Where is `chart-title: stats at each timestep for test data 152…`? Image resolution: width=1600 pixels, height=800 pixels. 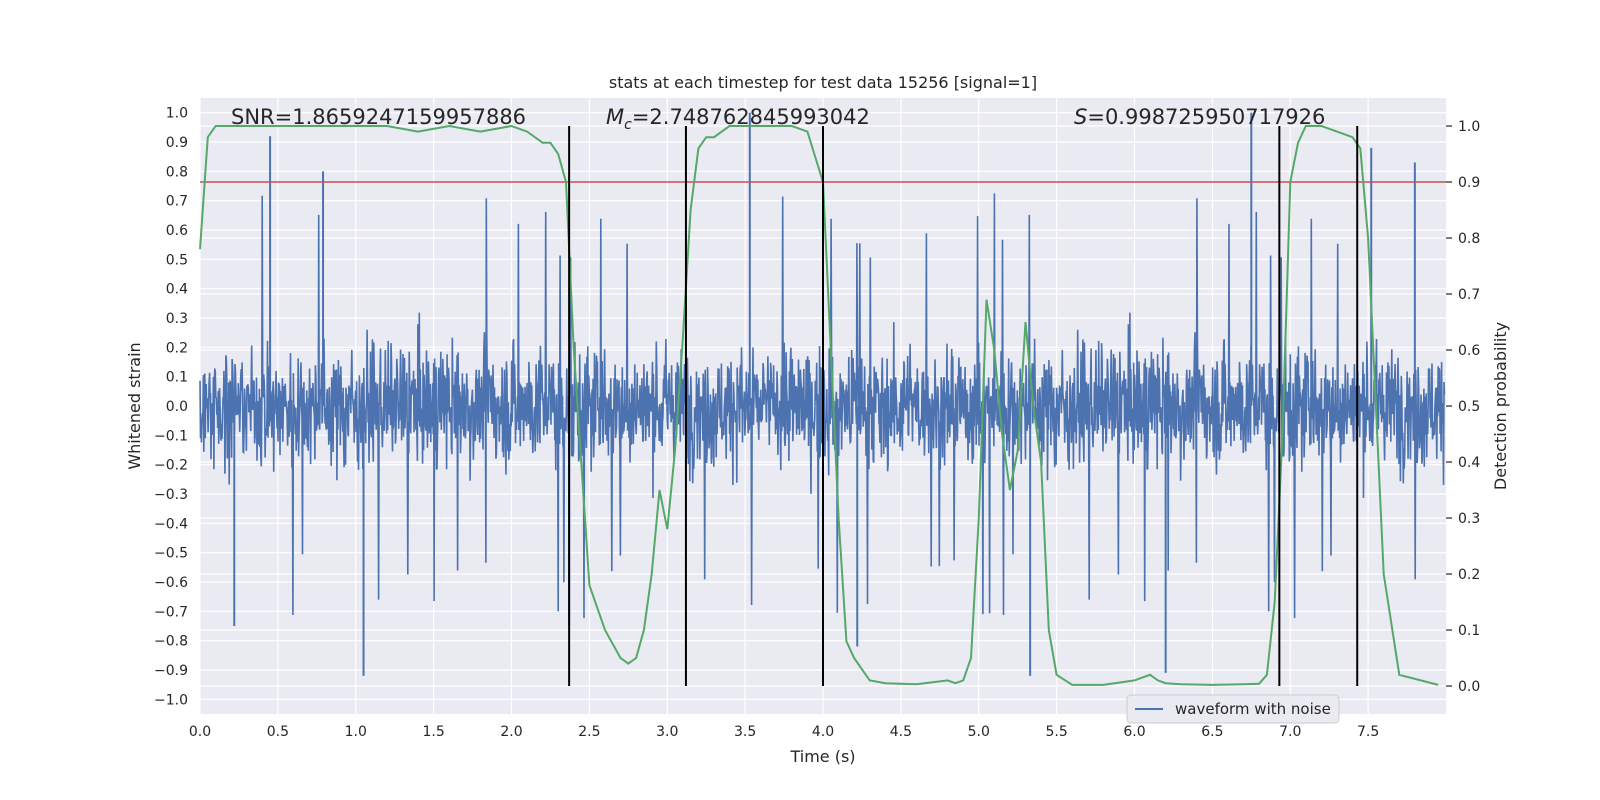
chart-title: stats at each timestep for test data 152… is located at coordinates (823, 82).